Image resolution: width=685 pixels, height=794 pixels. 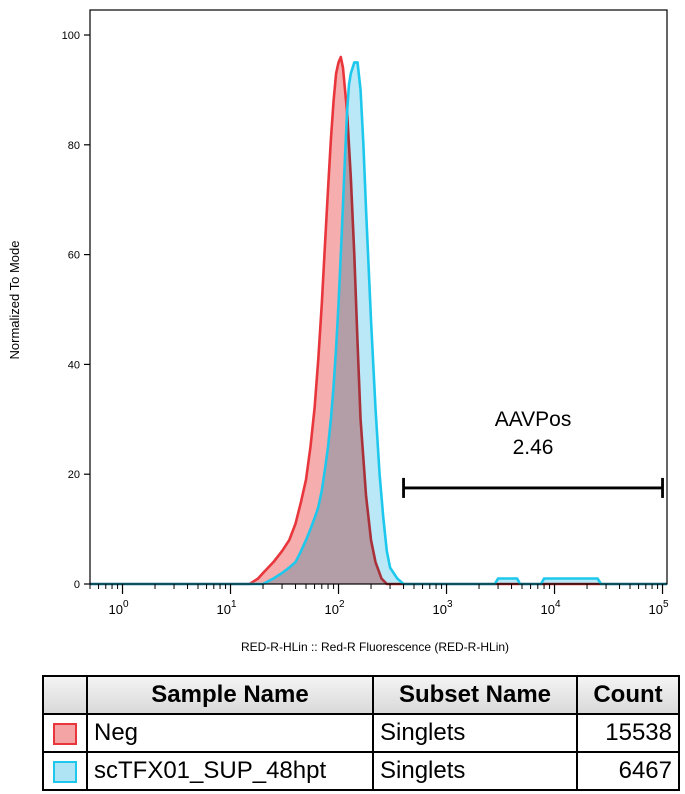 I want to click on legend-swatch-neg, so click(x=65, y=733).